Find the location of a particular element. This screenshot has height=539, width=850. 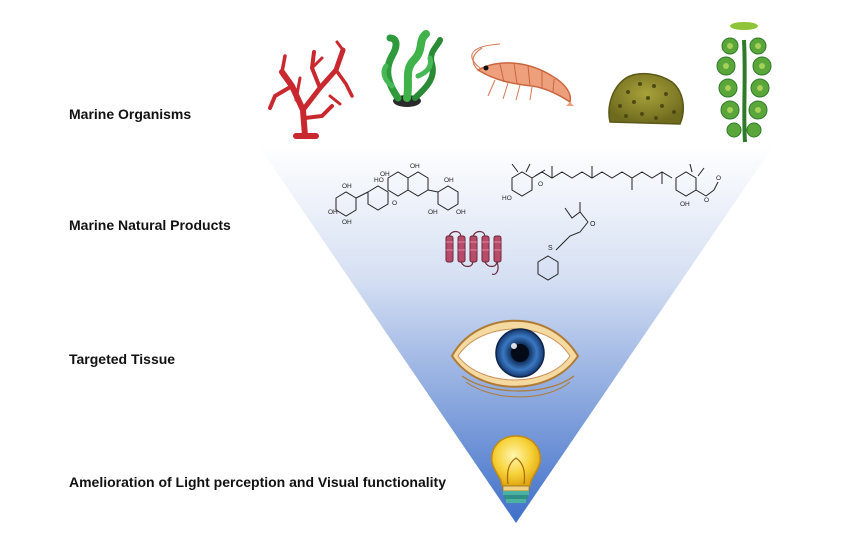

peptide-helix-icon is located at coordinates (473, 252).